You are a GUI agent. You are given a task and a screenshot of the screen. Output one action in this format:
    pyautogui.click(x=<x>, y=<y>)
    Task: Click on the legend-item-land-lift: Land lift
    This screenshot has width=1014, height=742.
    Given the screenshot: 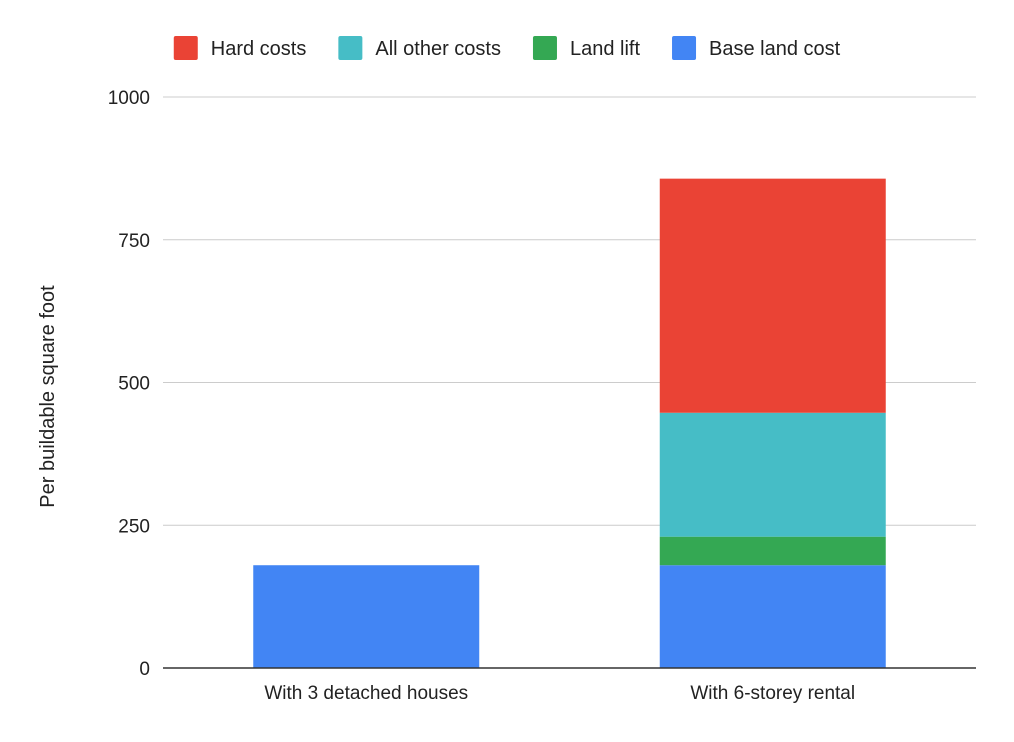 What is the action you would take?
    pyautogui.click(x=586, y=48)
    